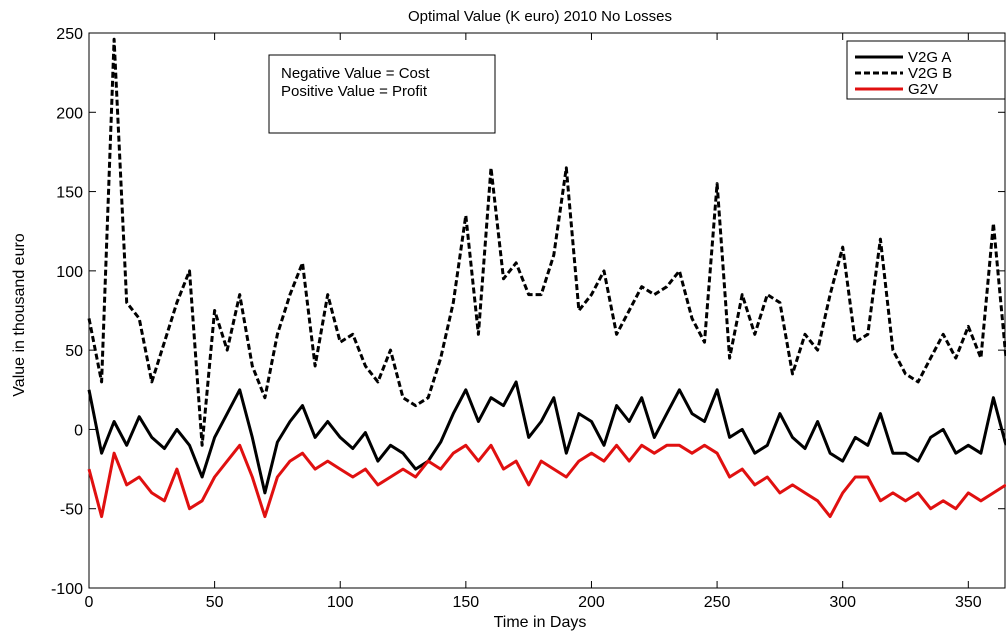 This screenshot has height=635, width=1006. Describe the element at coordinates (89, 602) in the screenshot. I see `x-tick-label: 0` at that location.